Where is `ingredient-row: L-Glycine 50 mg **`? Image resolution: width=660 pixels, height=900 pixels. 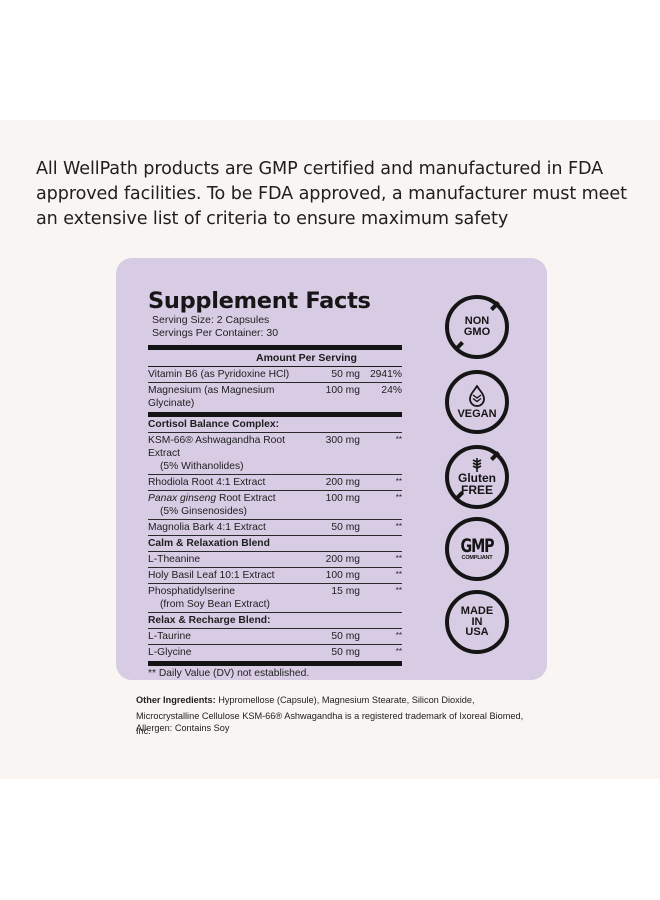 ingredient-row: L-Glycine 50 mg ** is located at coordinates (275, 652).